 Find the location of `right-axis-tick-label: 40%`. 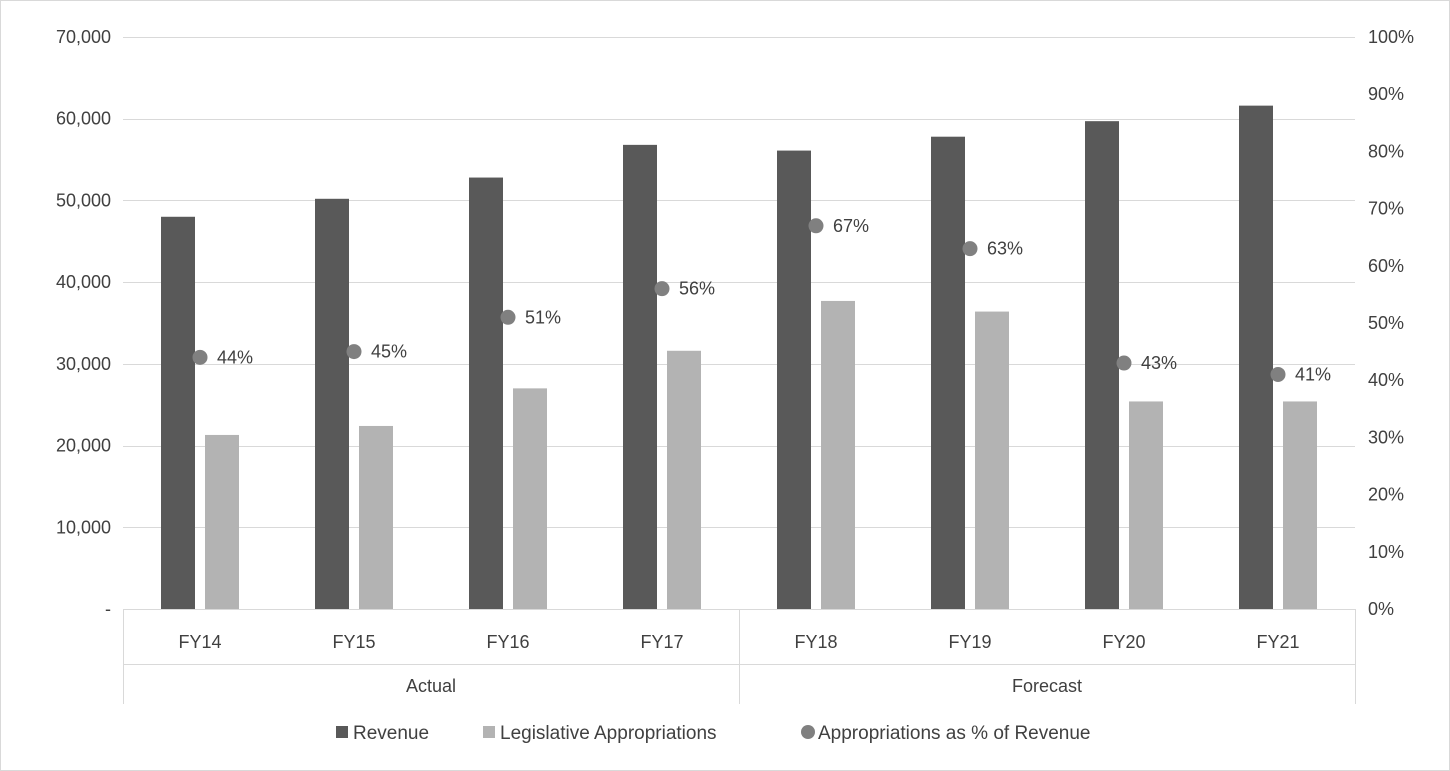

right-axis-tick-label: 40% is located at coordinates (1386, 380).